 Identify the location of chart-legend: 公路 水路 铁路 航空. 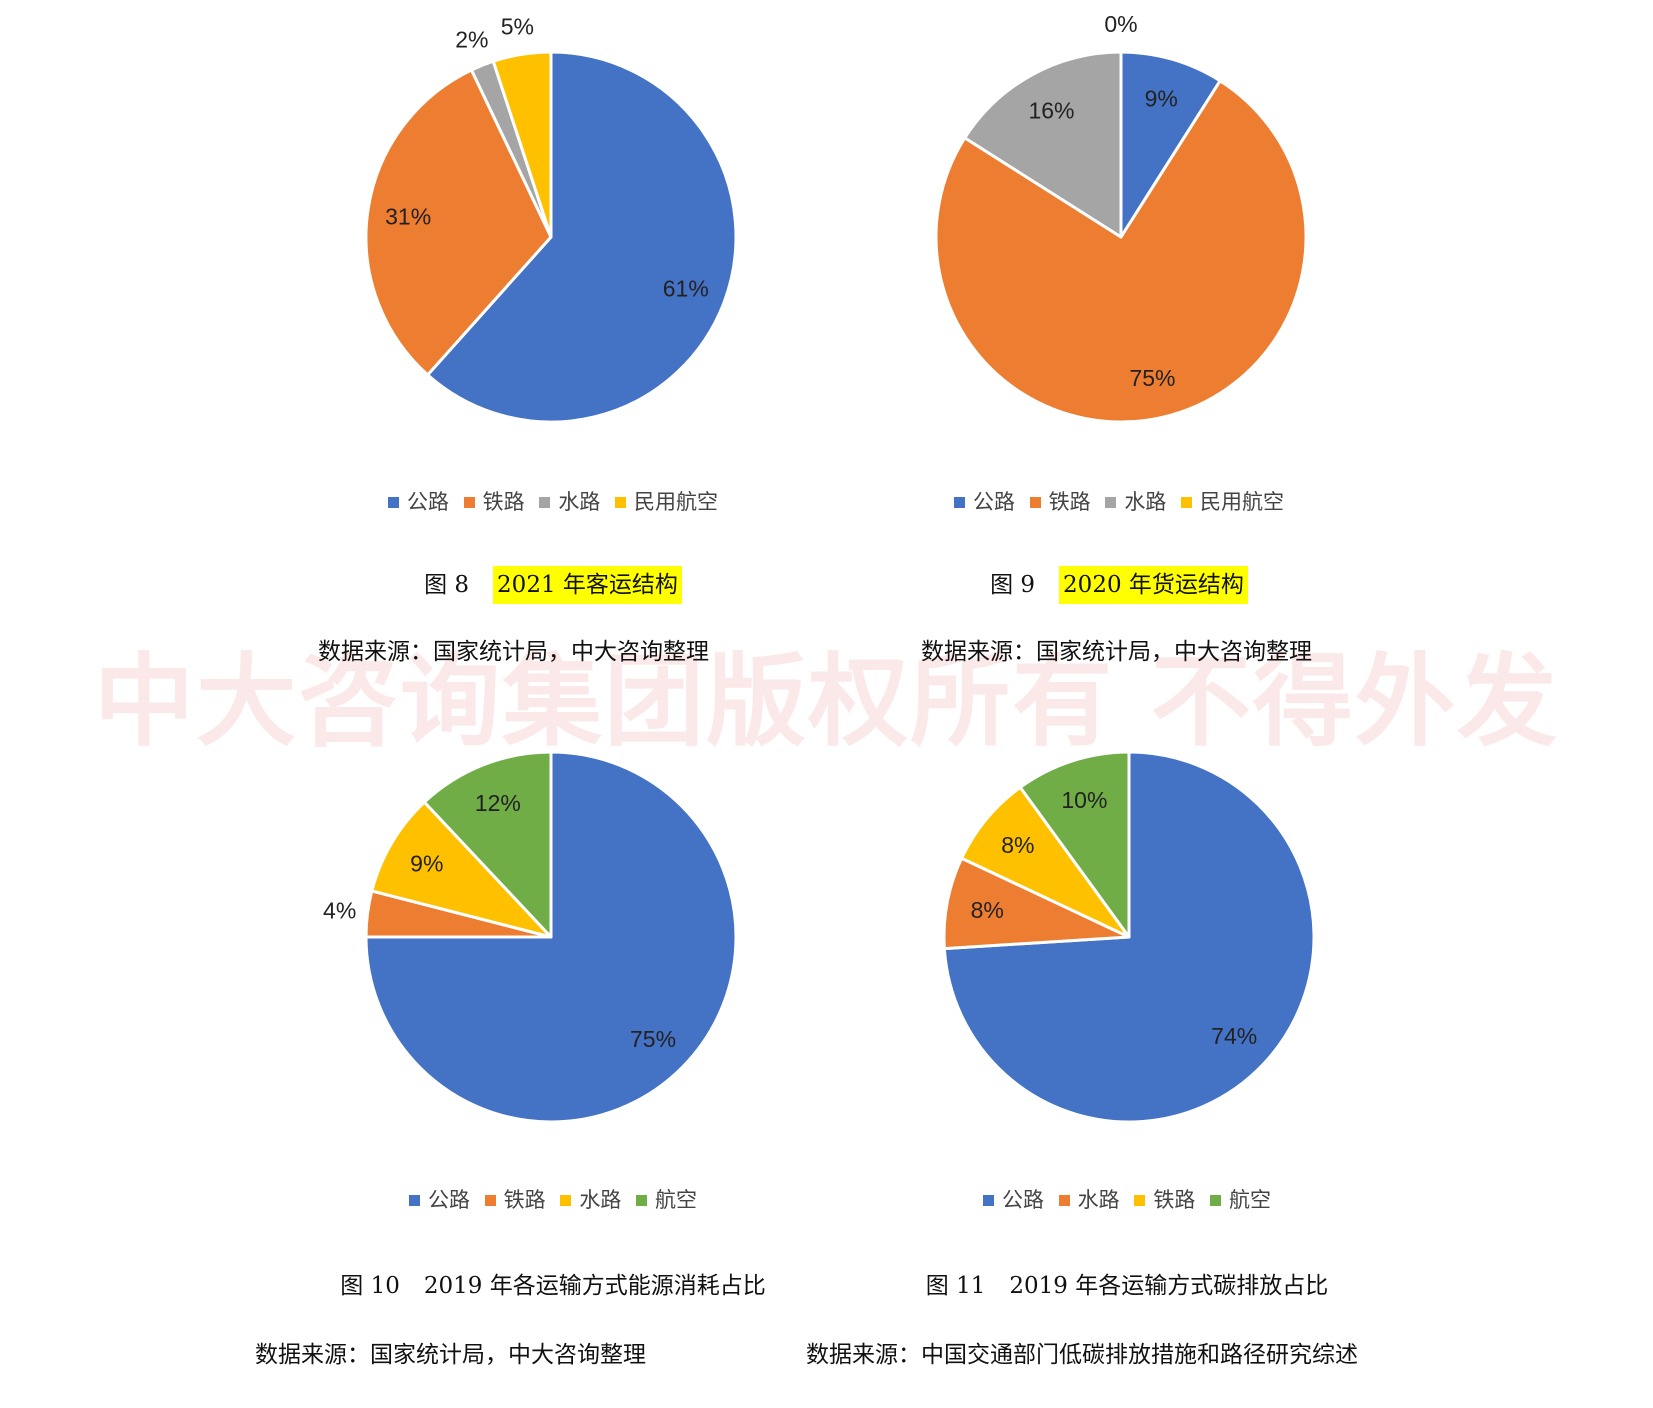
(1127, 1199).